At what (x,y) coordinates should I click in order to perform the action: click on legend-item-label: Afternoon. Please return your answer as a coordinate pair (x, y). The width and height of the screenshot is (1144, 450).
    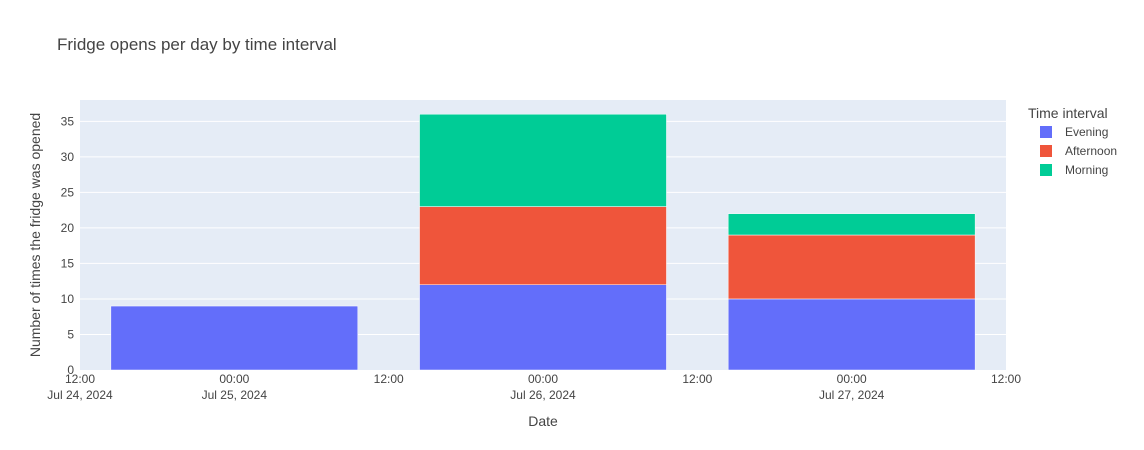
    Looking at the image, I should click on (1091, 151).